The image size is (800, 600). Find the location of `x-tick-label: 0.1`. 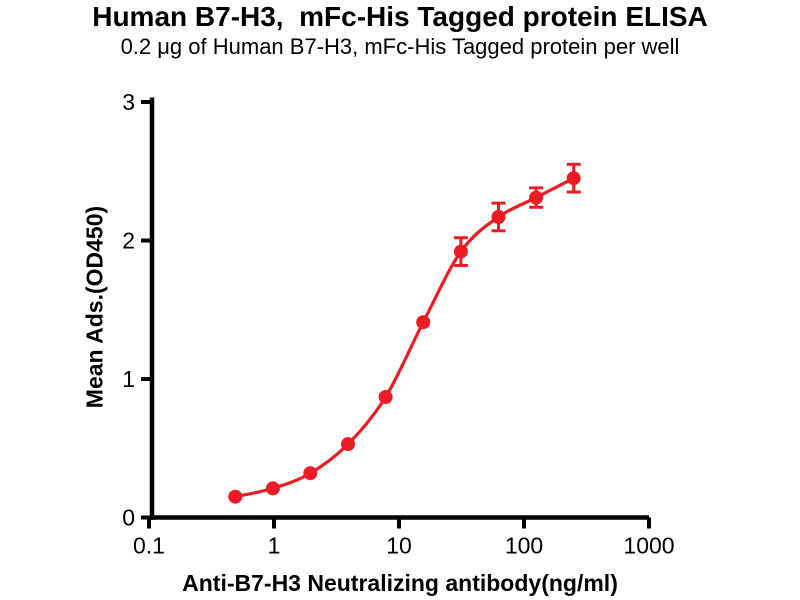

x-tick-label: 0.1 is located at coordinates (149, 546).